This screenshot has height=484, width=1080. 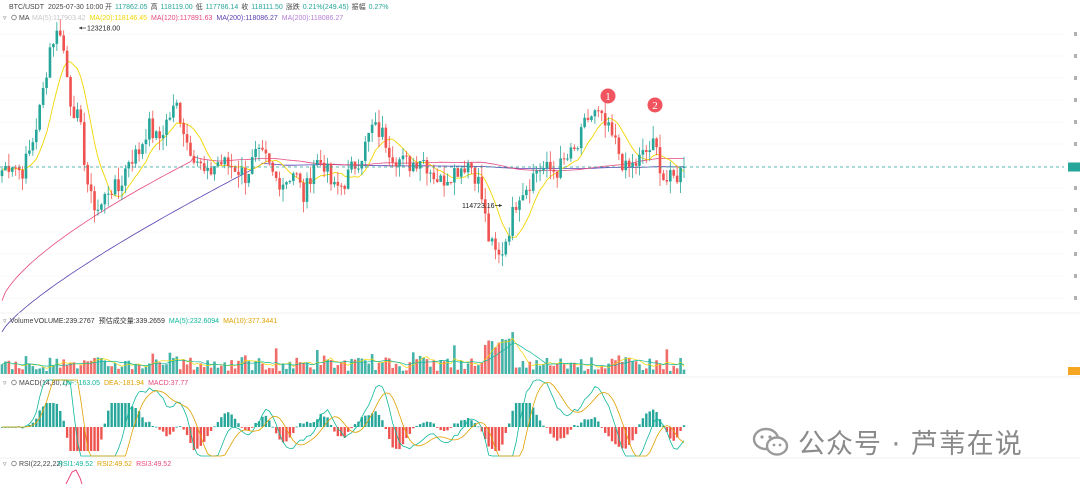 What do you see at coordinates (5, 18) in the screenshot?
I see `collapse-icon: ▿` at bounding box center [5, 18].